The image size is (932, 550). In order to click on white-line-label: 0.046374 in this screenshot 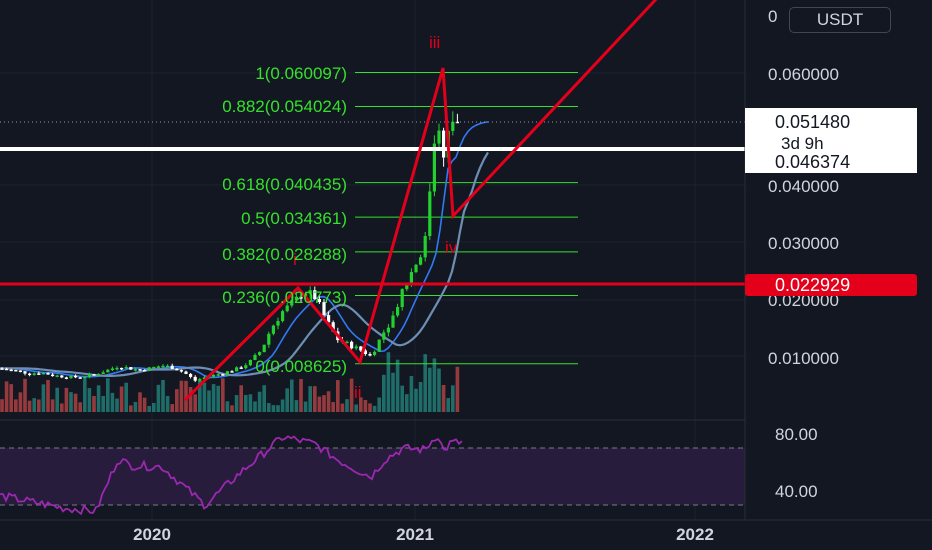, I will do `click(812, 162)`.